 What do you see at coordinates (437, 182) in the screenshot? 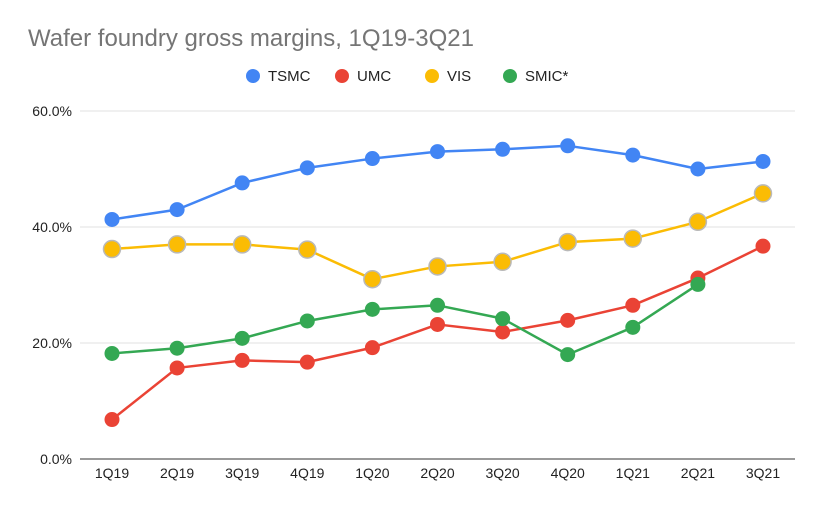
I see `series-tsmc` at bounding box center [437, 182].